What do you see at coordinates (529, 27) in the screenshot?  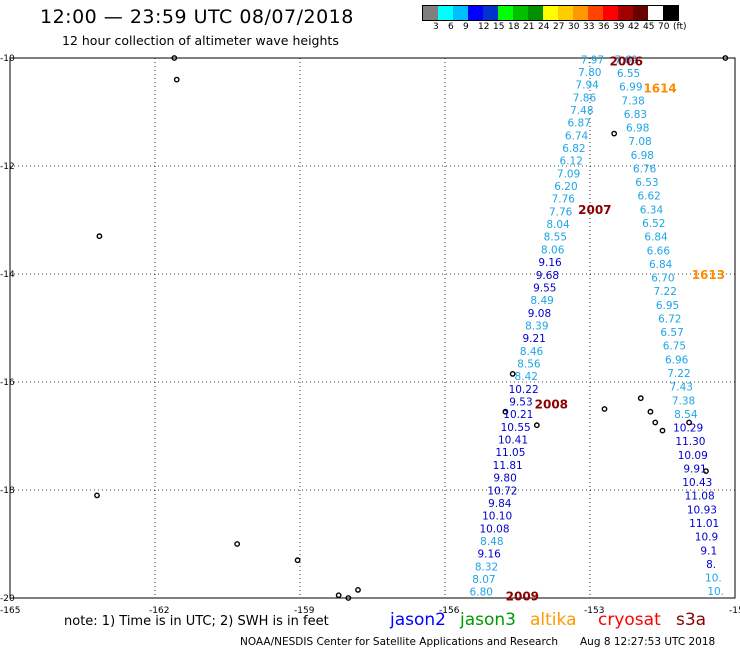 I see `color-scale-label: 21` at bounding box center [529, 27].